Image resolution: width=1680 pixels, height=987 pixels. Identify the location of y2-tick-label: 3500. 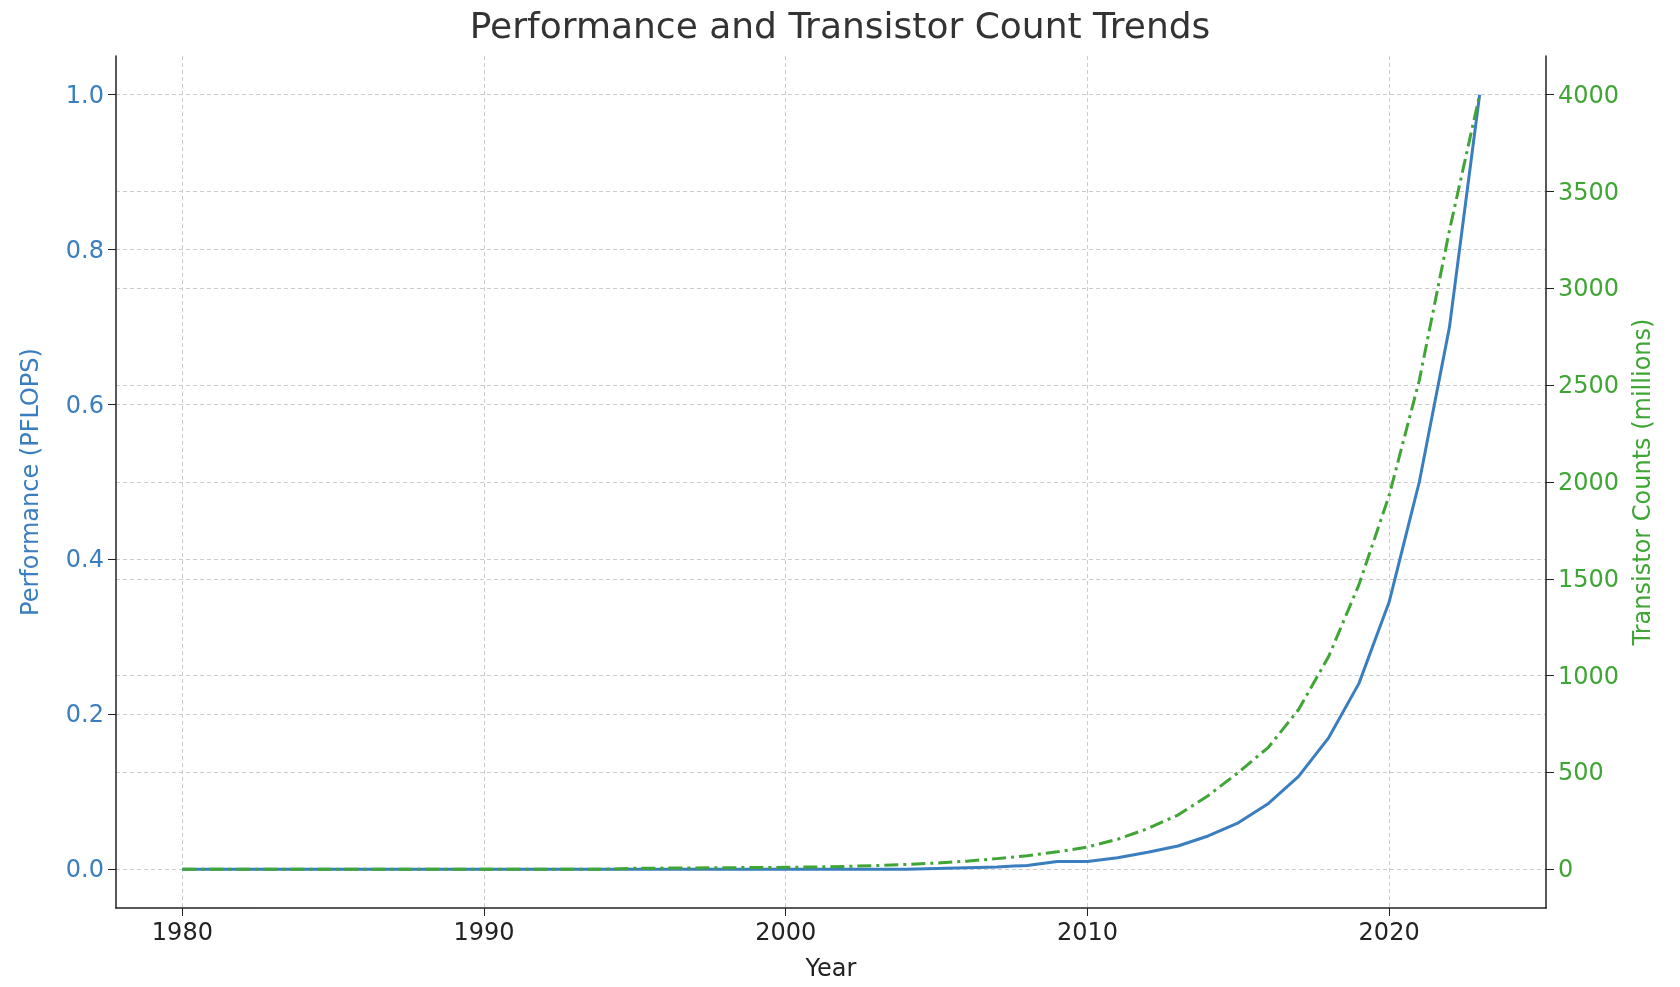
(1589, 191).